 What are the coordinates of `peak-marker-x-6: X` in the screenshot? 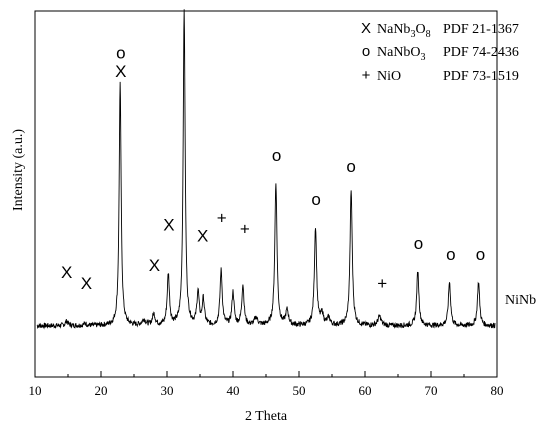 It's located at (183, 2).